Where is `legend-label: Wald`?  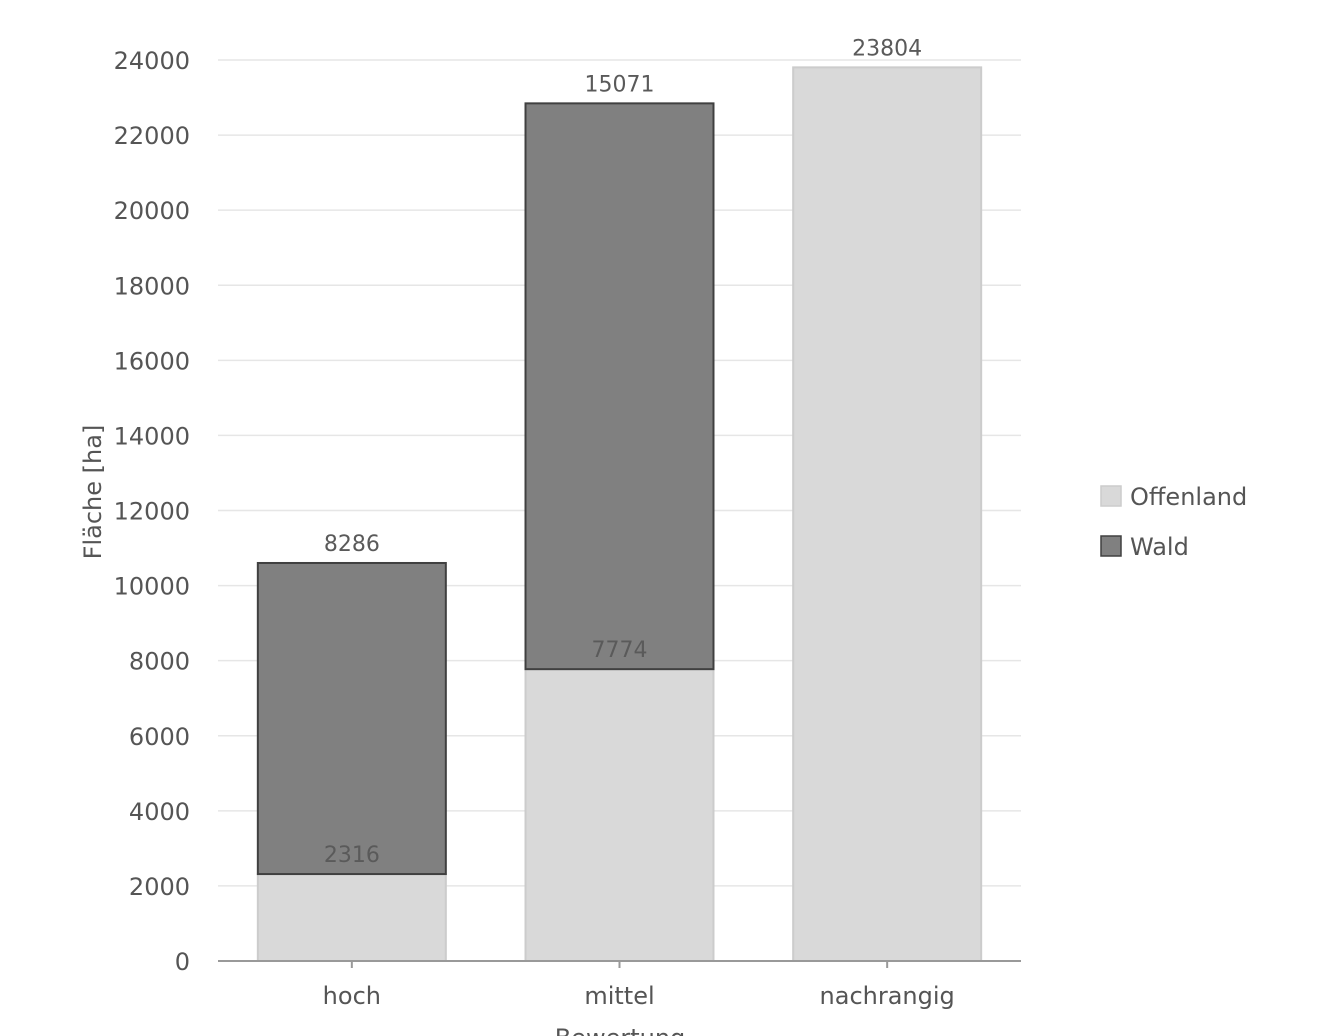 legend-label: Wald is located at coordinates (1159, 547).